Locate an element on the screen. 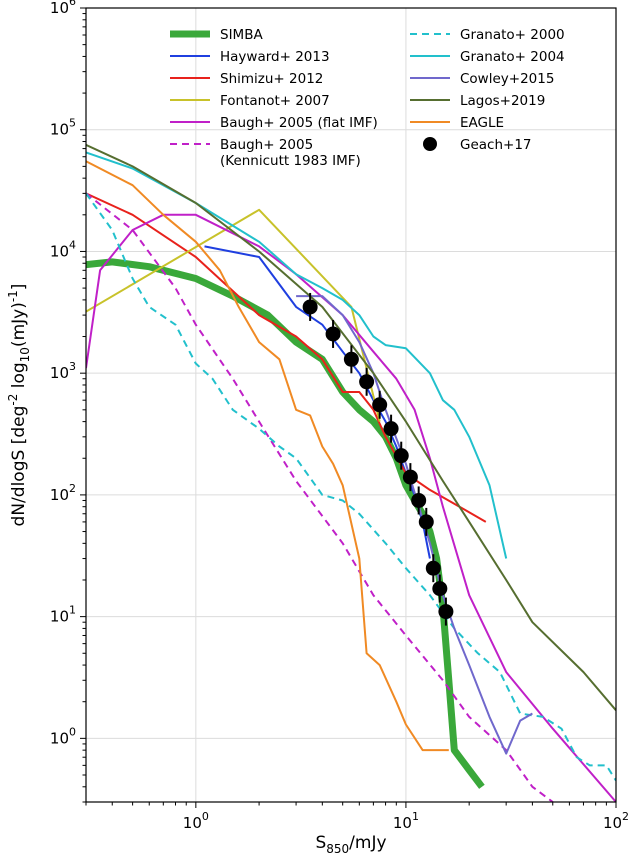 The height and width of the screenshot is (858, 637). legend-label: Shimizu+ 2012 is located at coordinates (271, 79).